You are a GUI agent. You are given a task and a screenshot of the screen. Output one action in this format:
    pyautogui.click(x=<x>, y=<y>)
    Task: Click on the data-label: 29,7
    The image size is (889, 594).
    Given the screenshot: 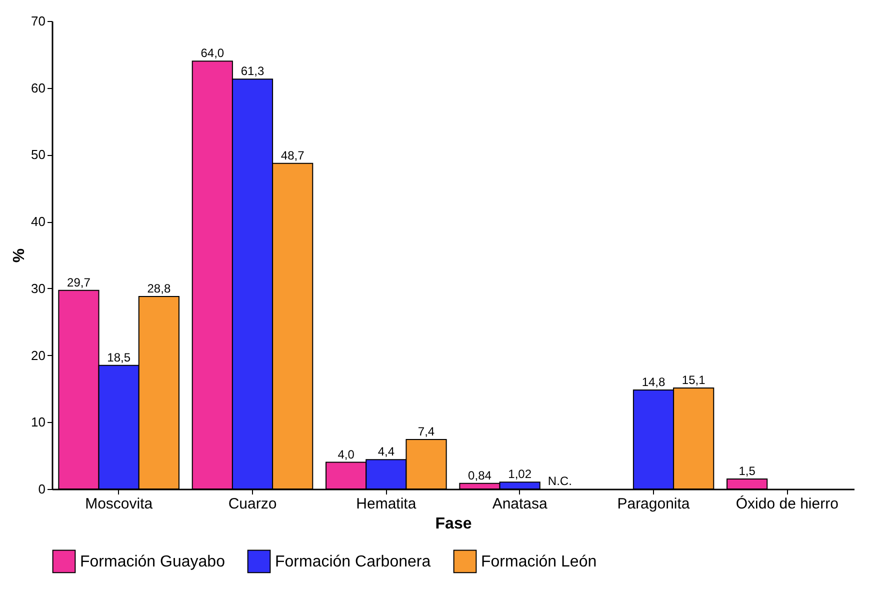 What is the action you would take?
    pyautogui.click(x=79, y=282)
    